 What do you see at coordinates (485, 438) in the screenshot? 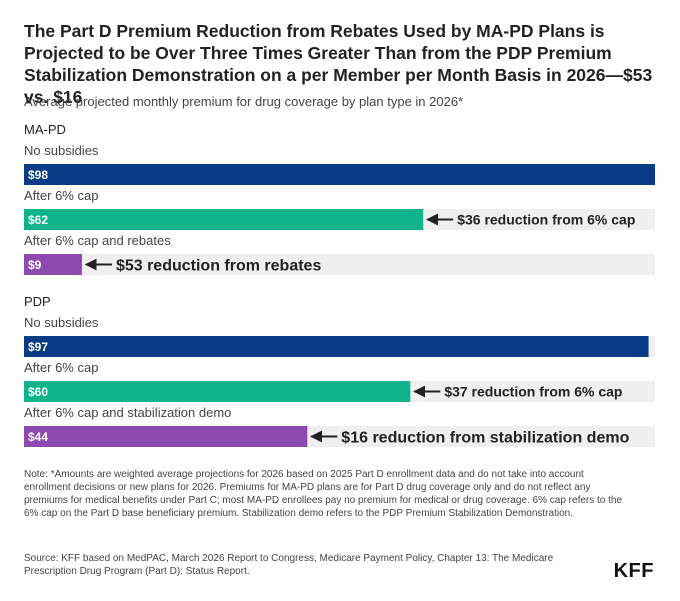
I see `annotation-label: $16 reduction from stabilization demo` at bounding box center [485, 438].